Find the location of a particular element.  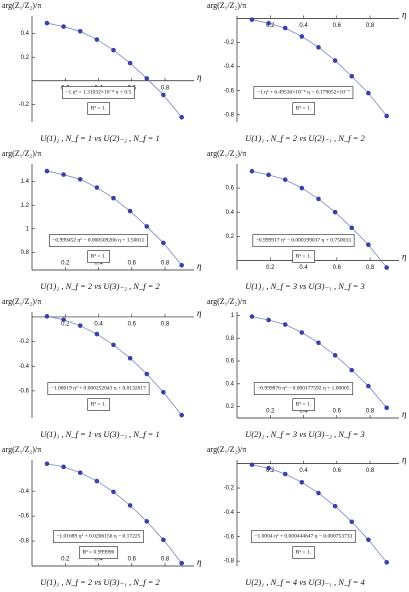

caption: U(1)₃ , N_f = 2 vs U(3)₋₁ , N_f = 2 is located at coordinates (100, 582).